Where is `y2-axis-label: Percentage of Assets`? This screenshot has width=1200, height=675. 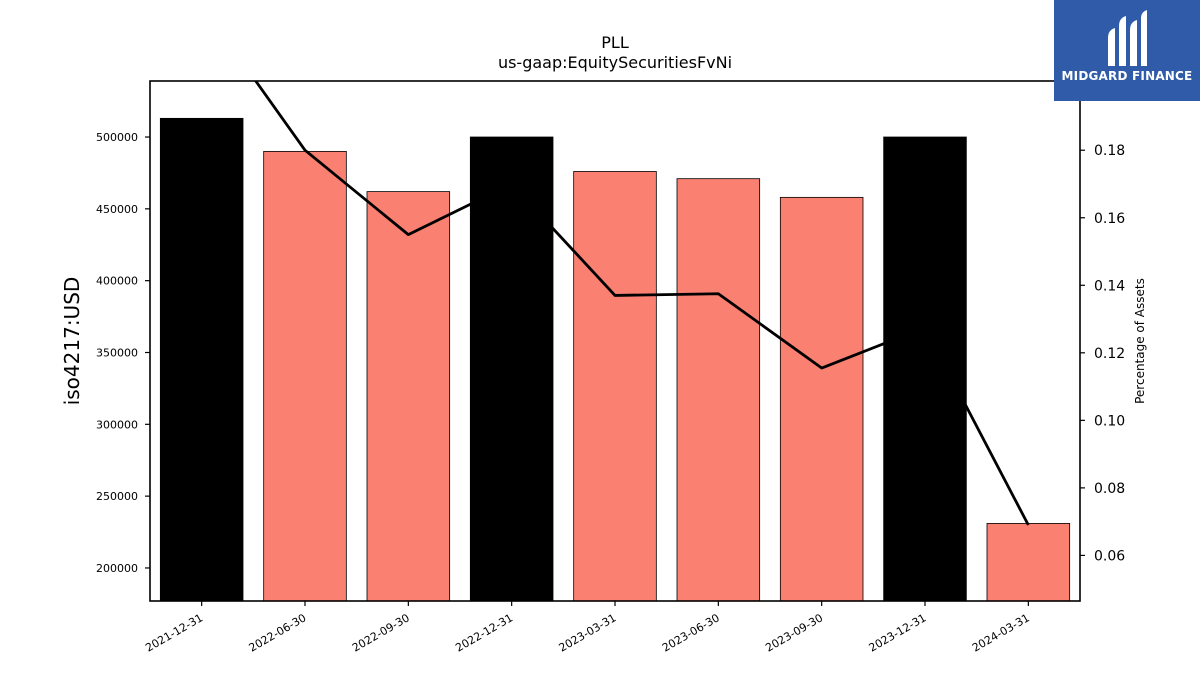
y2-axis-label: Percentage of Assets is located at coordinates (1140, 341).